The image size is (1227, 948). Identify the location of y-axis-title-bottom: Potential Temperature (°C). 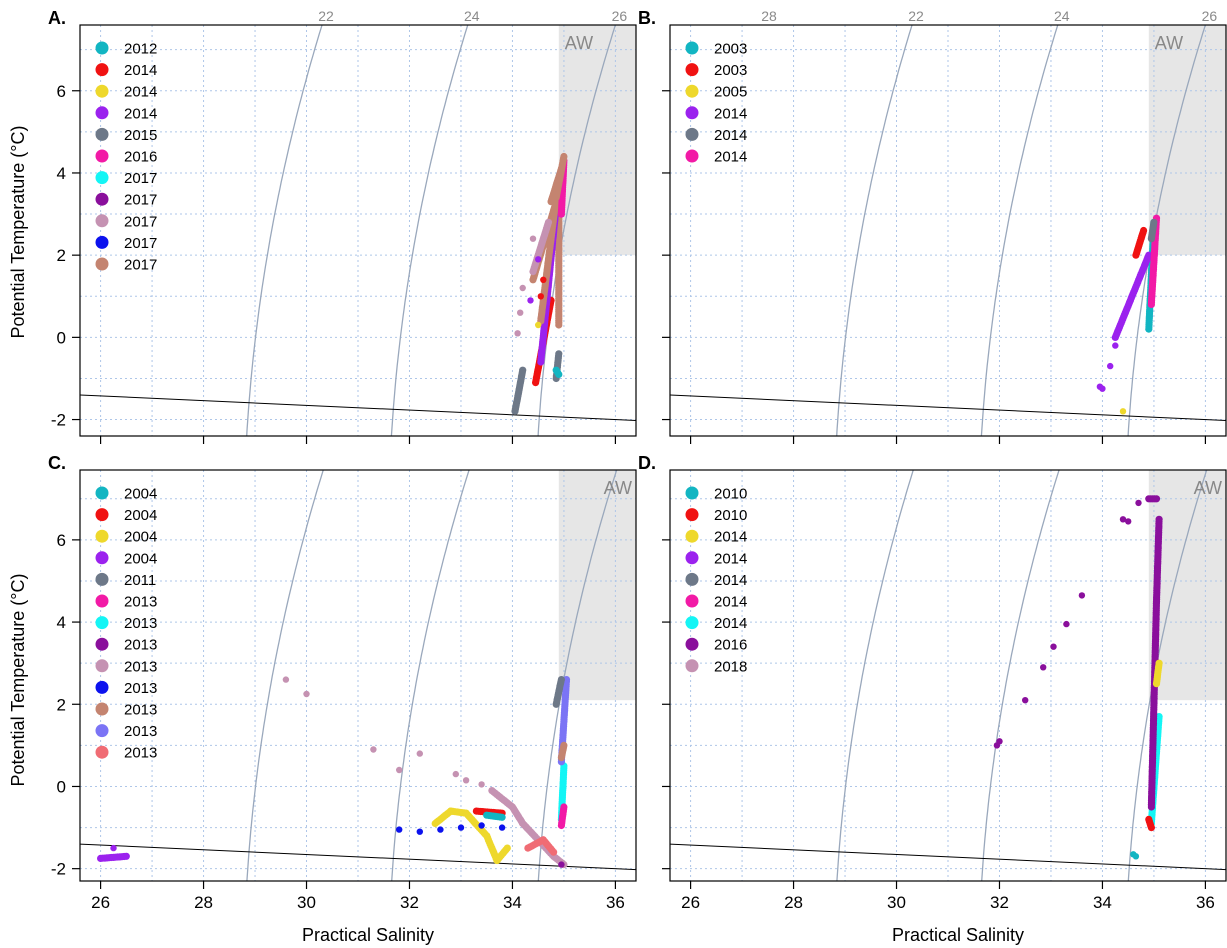
(18, 680).